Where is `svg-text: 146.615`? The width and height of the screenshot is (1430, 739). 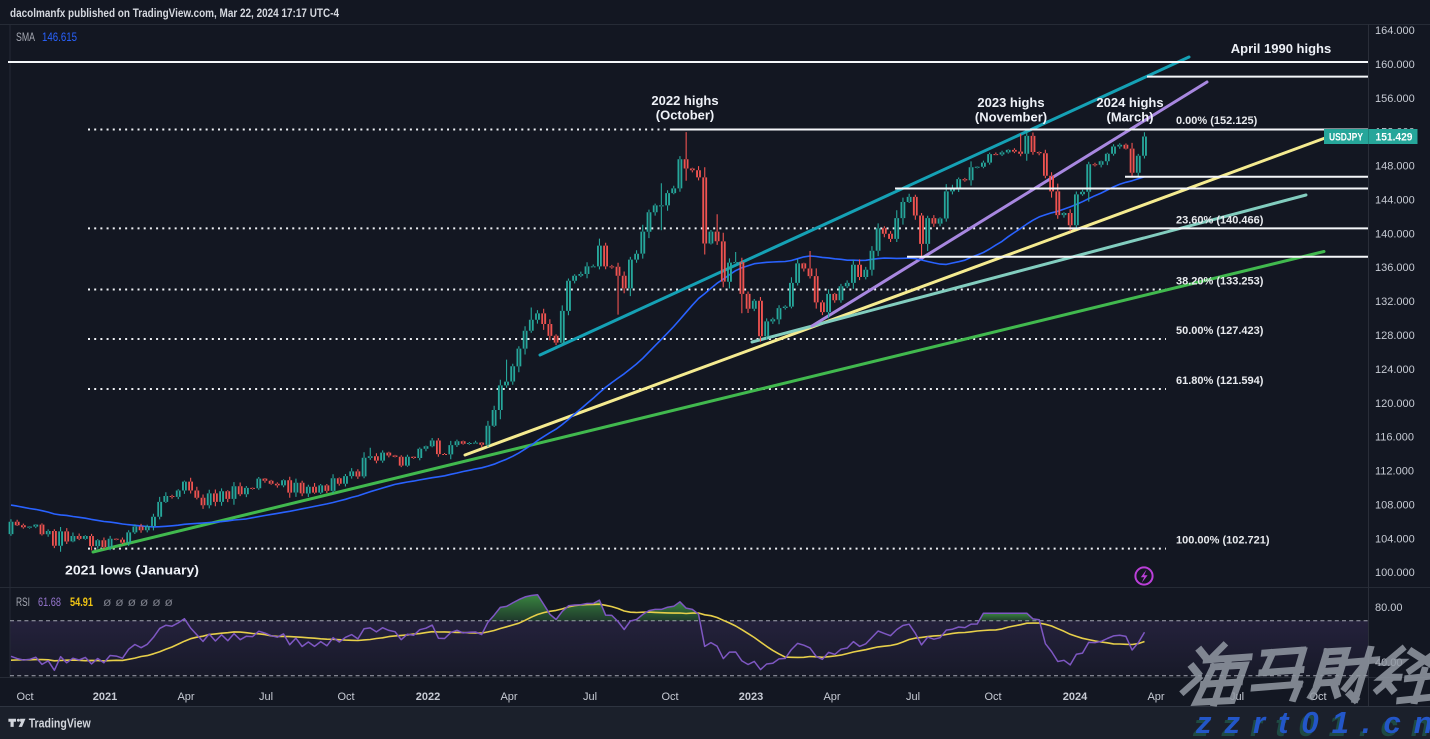
svg-text: 146.615 is located at coordinates (59, 37).